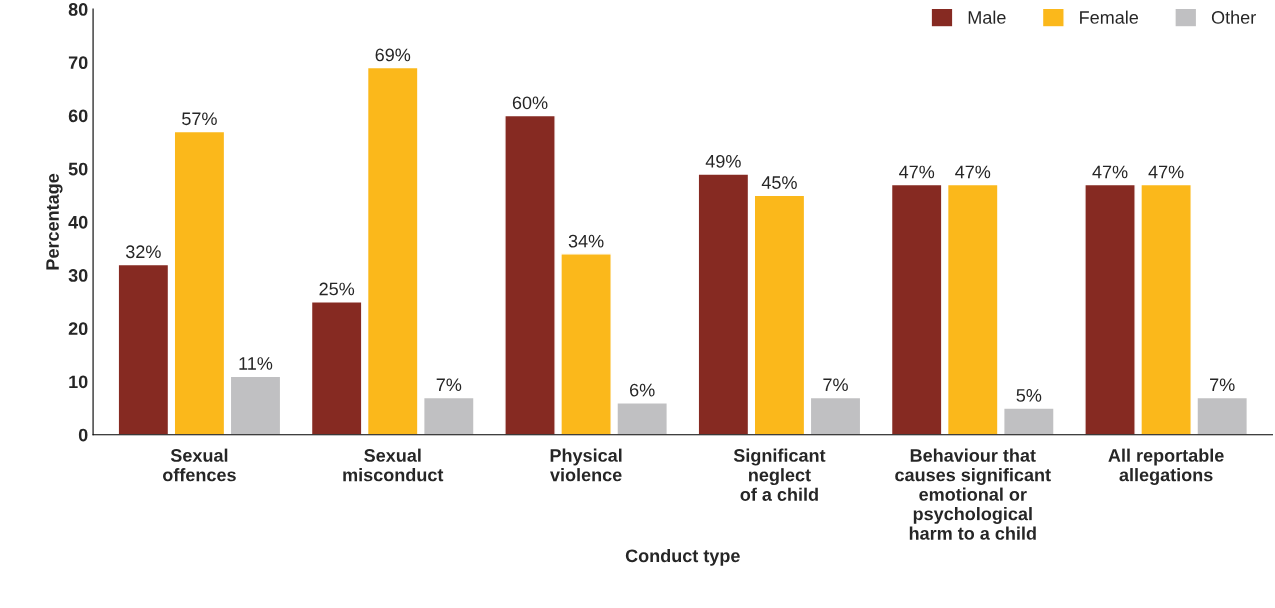  I want to click on x-axis-title: Conduct type, so click(682, 557).